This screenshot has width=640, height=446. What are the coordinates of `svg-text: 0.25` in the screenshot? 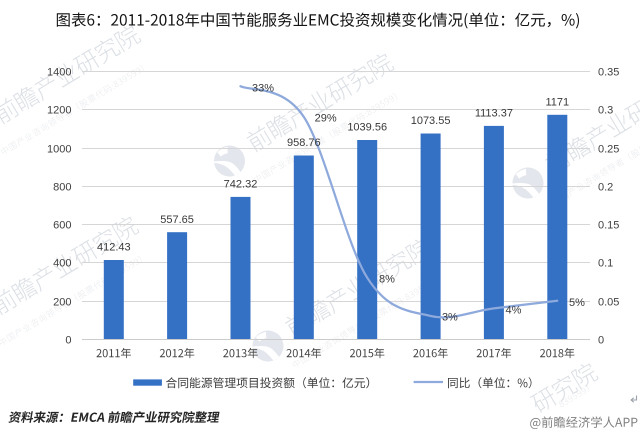 It's located at (608, 150).